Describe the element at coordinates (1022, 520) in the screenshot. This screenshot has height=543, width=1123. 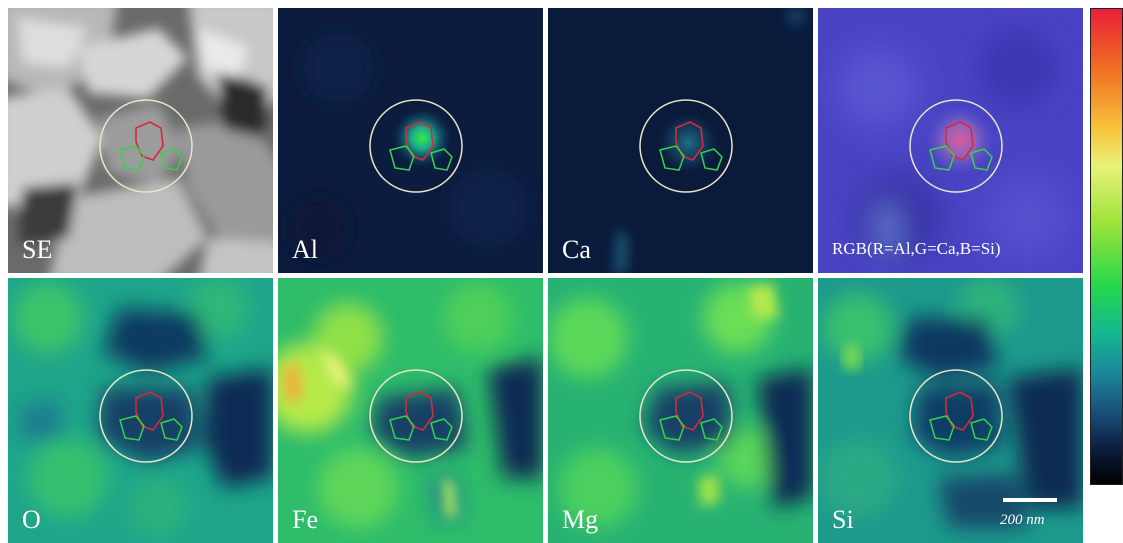
I see `scale-bar-label: 200 nm` at that location.